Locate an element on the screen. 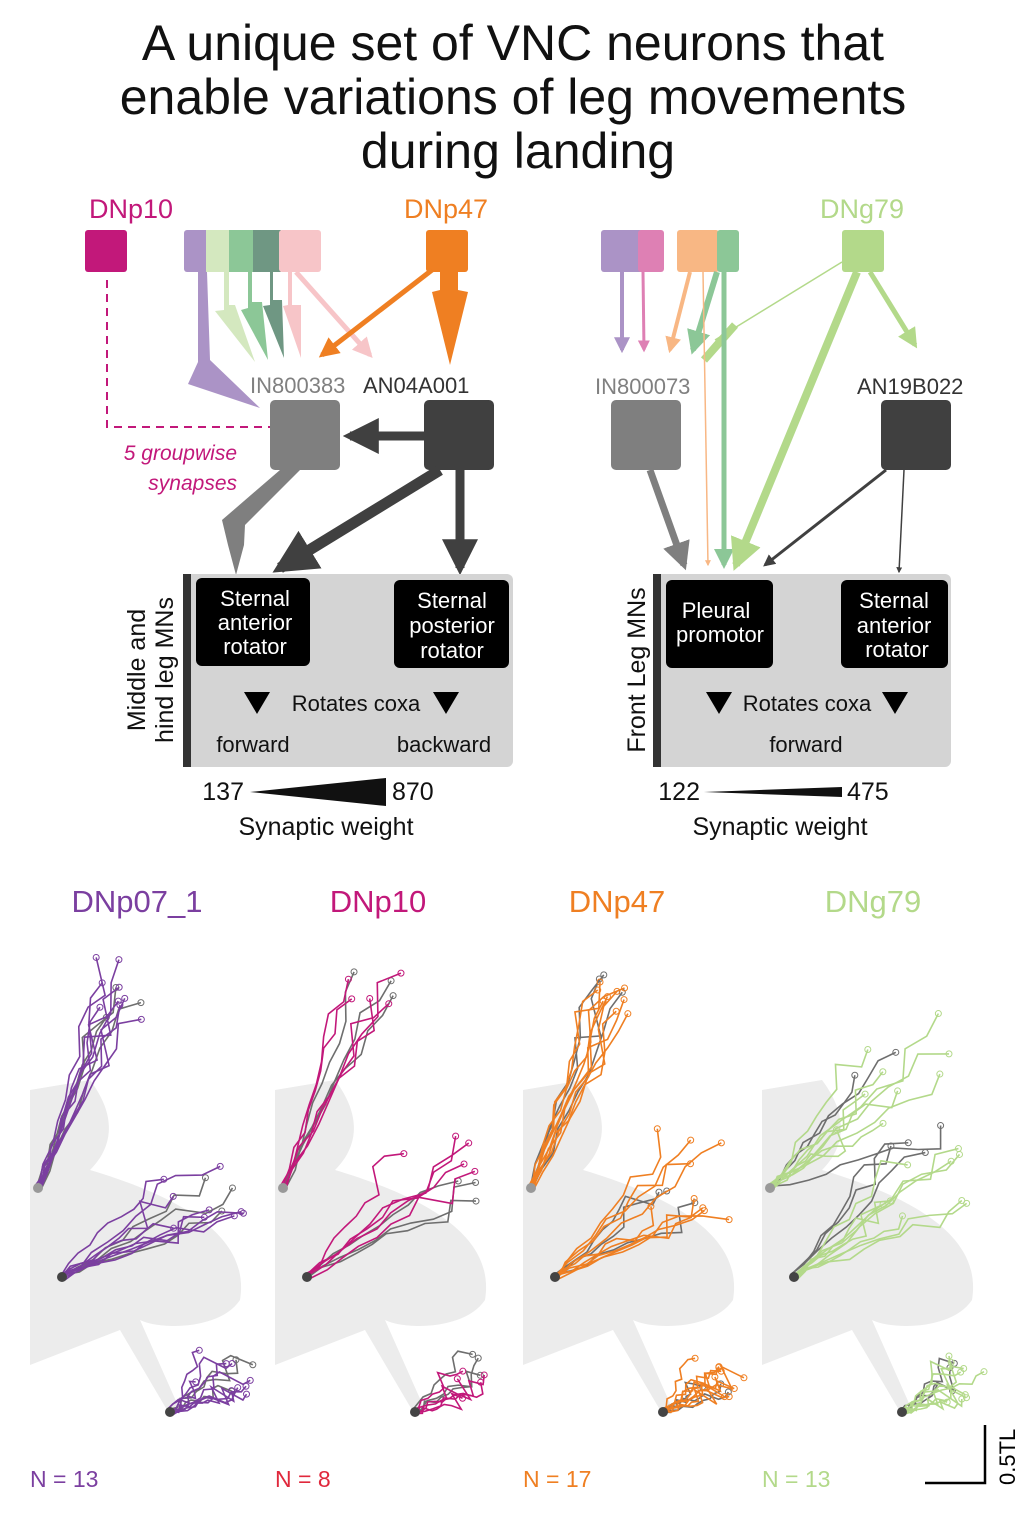 Image resolution: width=1026 pixels, height=1514 pixels. svg-text: Sternal is located at coordinates (894, 600).